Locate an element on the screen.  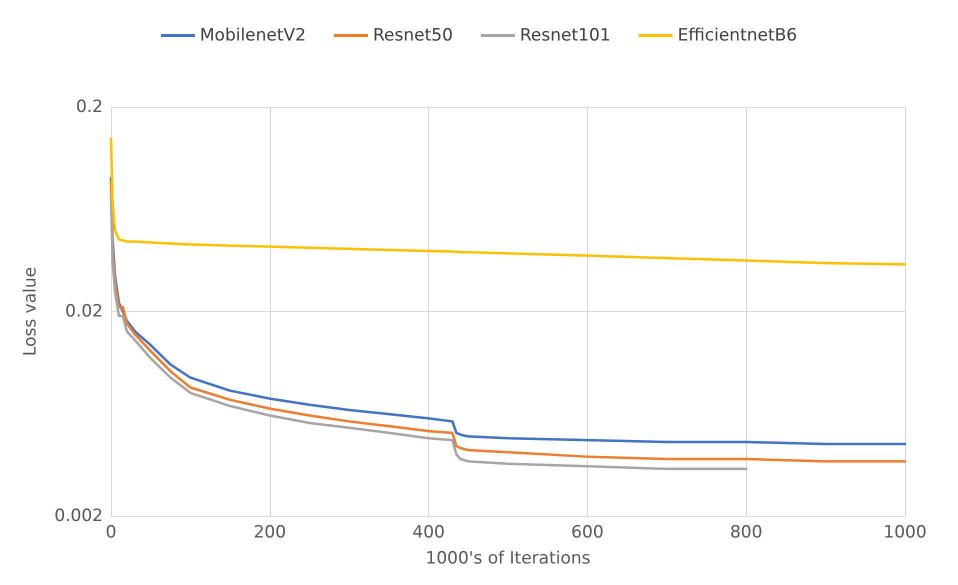
legend-label: Resnet101 is located at coordinates (565, 36).